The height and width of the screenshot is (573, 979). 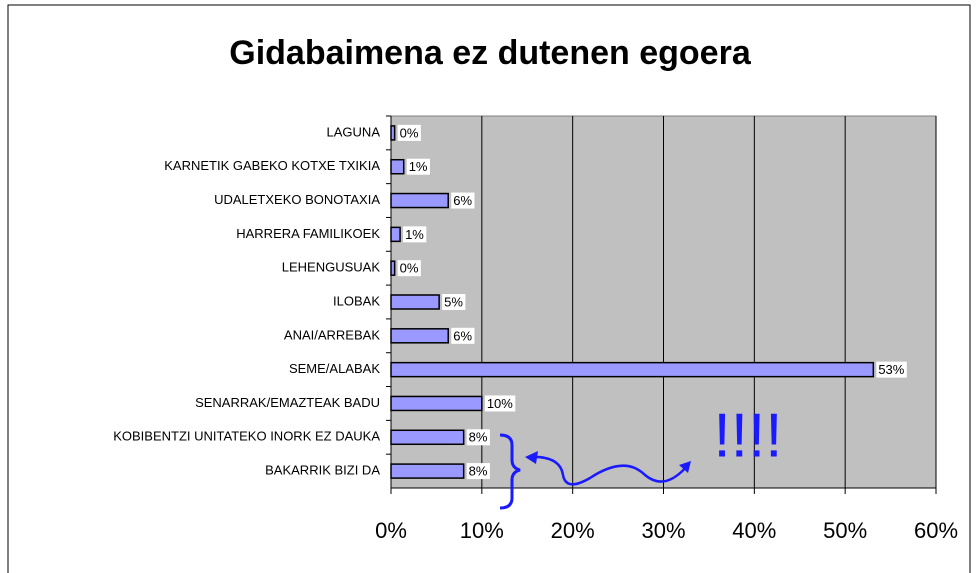 What do you see at coordinates (608, 470) in the screenshot?
I see `wavy-arrow` at bounding box center [608, 470].